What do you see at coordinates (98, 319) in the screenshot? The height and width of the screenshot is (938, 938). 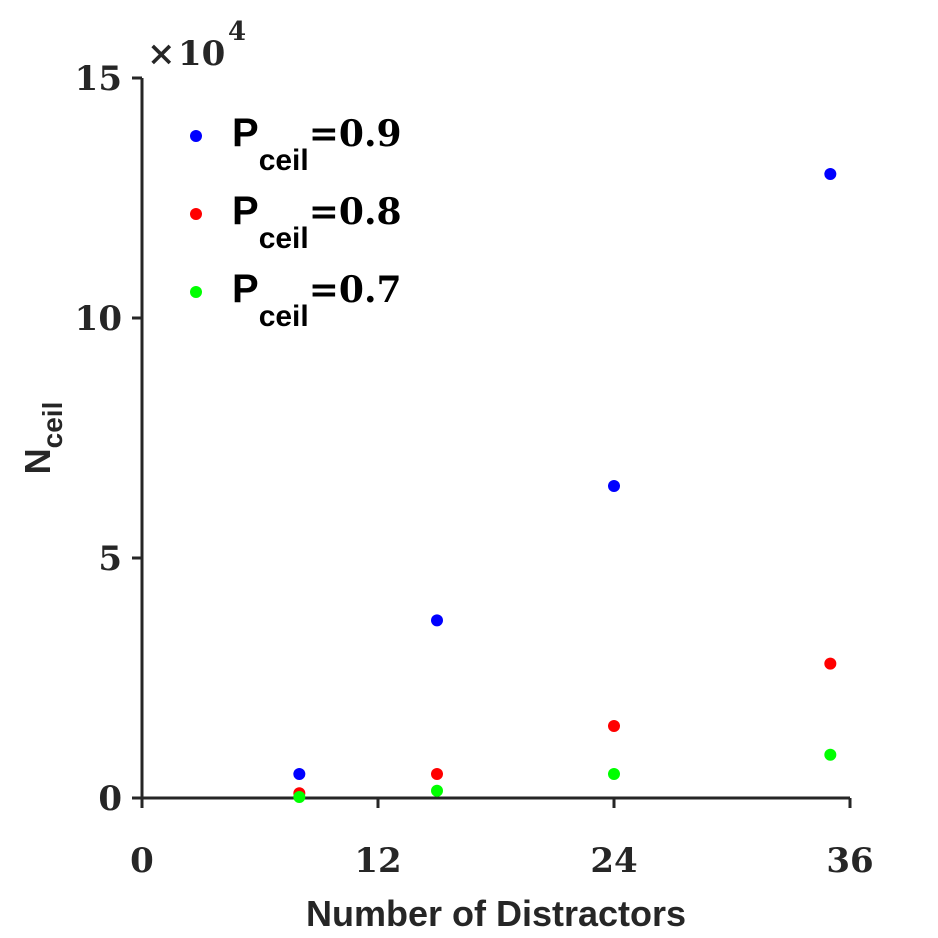 I see `y-tick-label: 10` at bounding box center [98, 319].